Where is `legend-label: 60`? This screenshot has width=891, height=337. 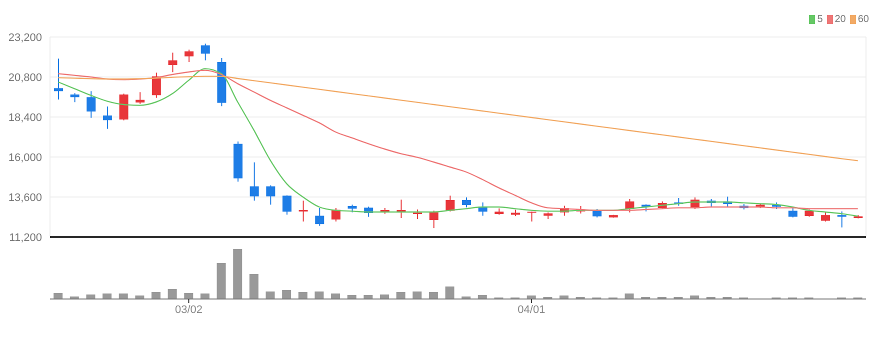 legend-label: 60 is located at coordinates (863, 19).